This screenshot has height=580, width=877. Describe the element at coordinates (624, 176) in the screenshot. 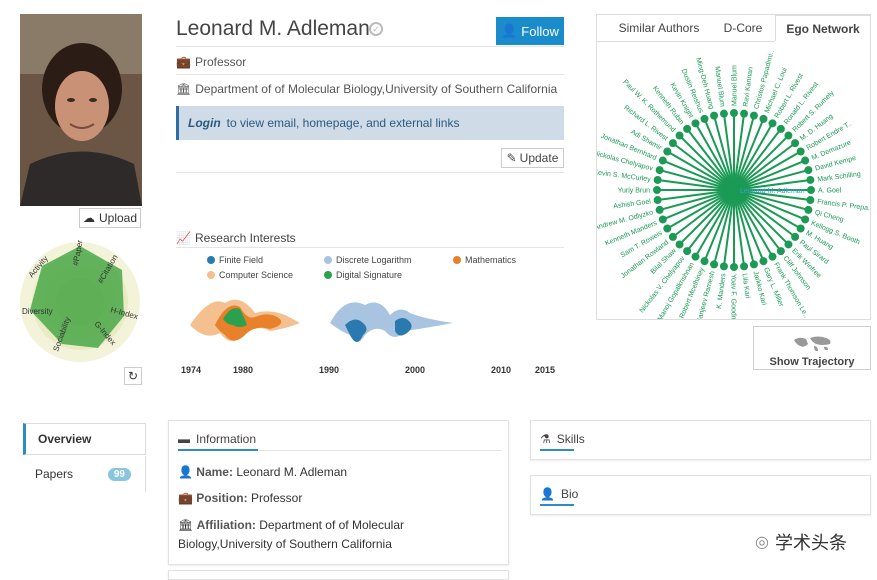

I see `ego-node-label: Kevin S. McCurley` at that location.